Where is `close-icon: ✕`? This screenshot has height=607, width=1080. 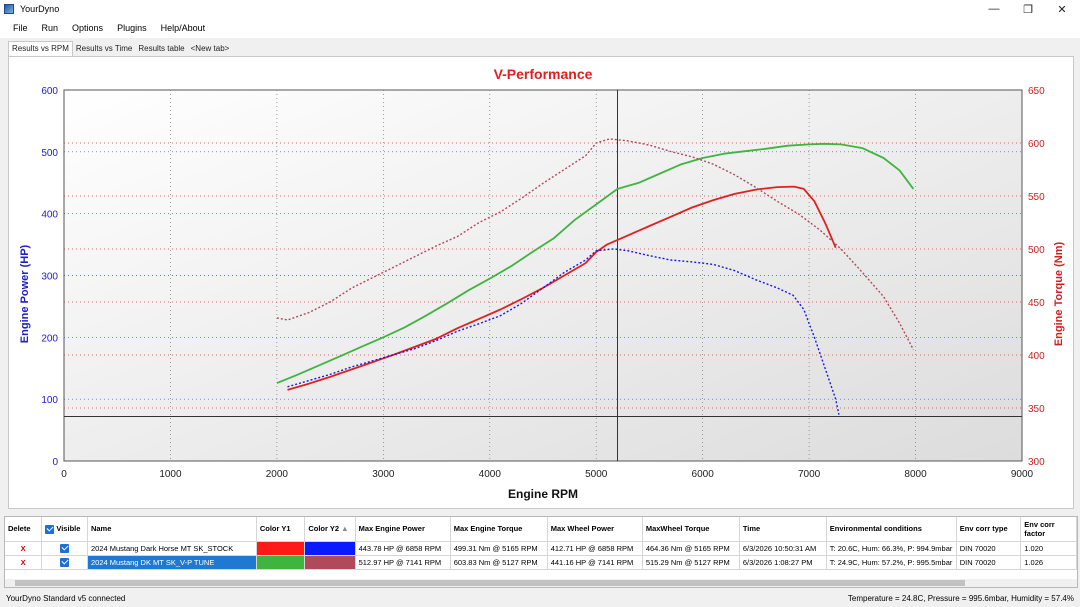
close-icon: ✕ is located at coordinates (1062, 9).